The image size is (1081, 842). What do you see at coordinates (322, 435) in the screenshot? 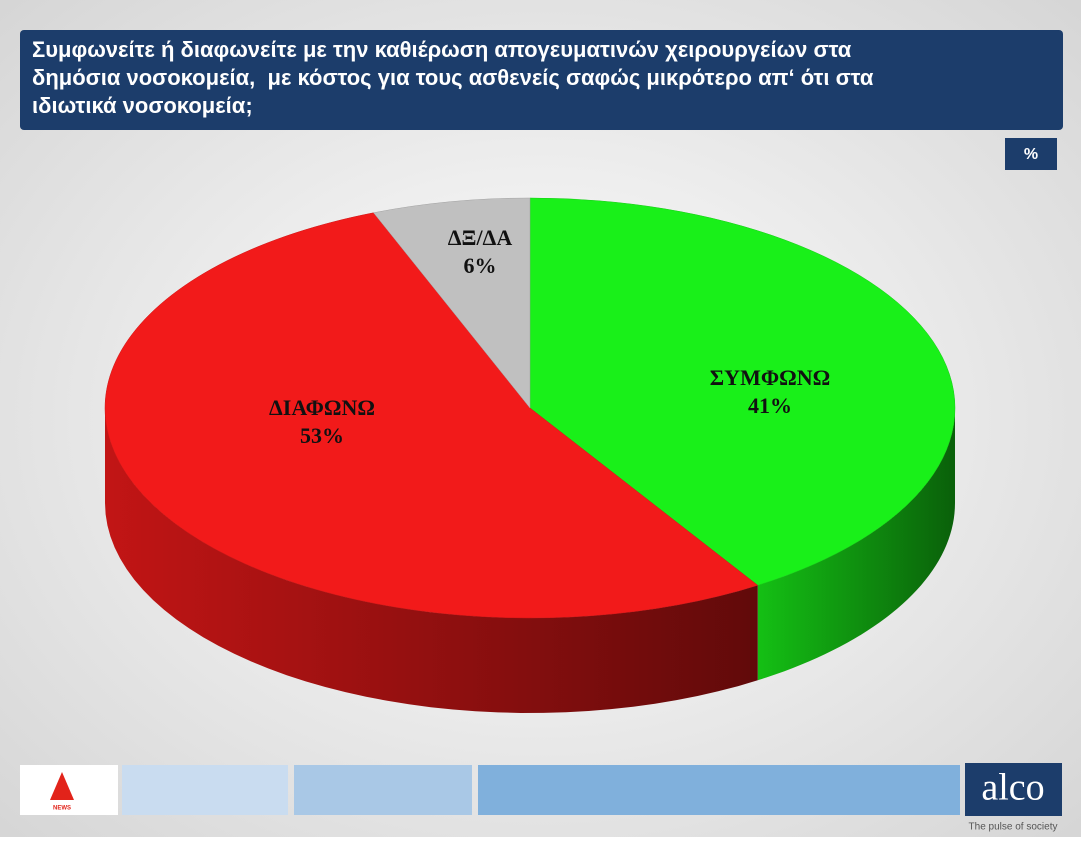
I see `value-label: 53%` at bounding box center [322, 435].